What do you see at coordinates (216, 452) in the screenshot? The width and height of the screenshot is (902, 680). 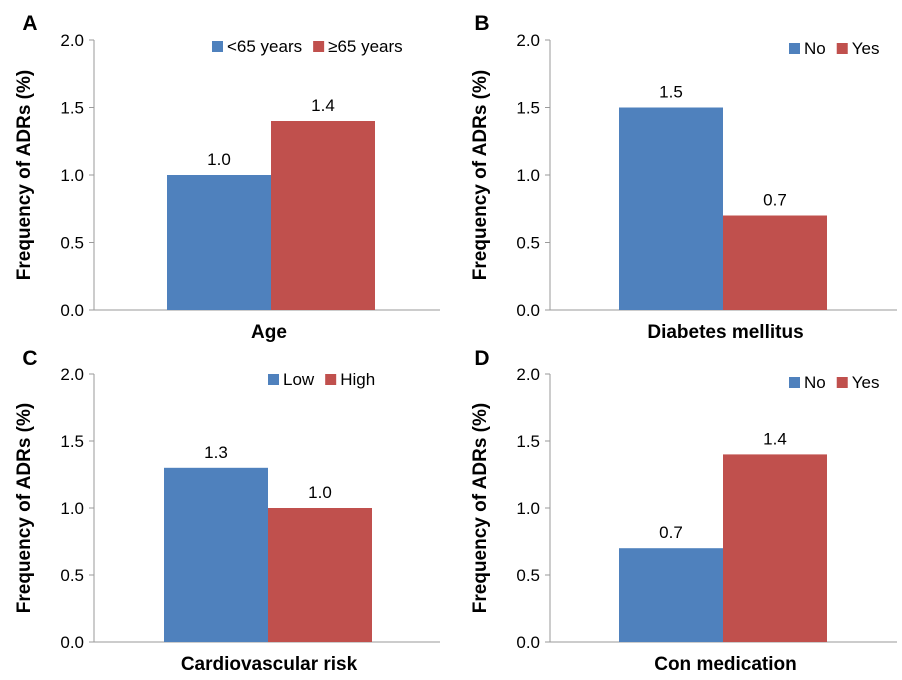 I see `data-label: 1.3` at bounding box center [216, 452].